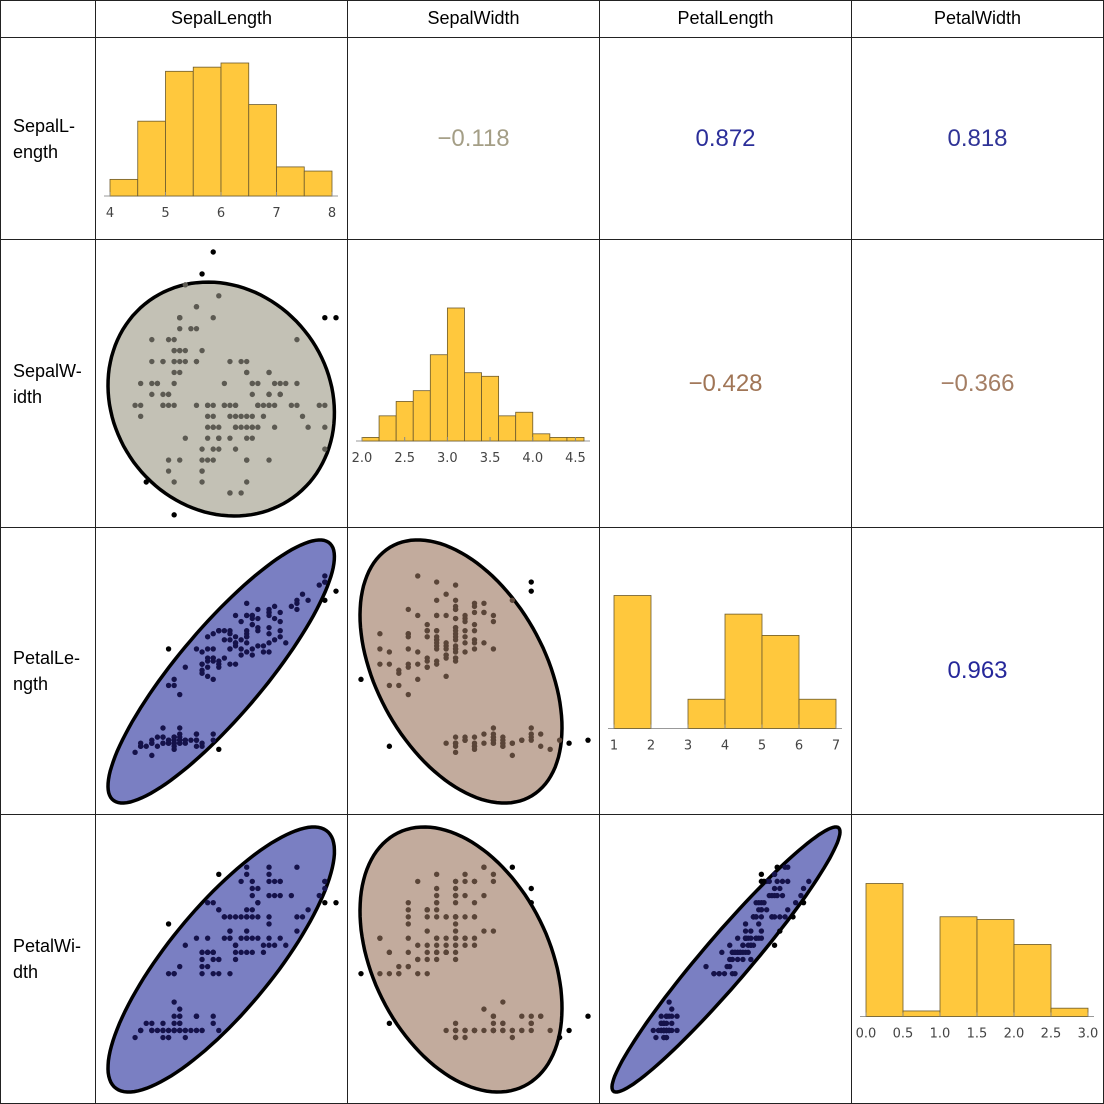 This screenshot has width=1104, height=1104. What do you see at coordinates (26, 972) in the screenshot?
I see `row-label-line: dth` at bounding box center [26, 972].